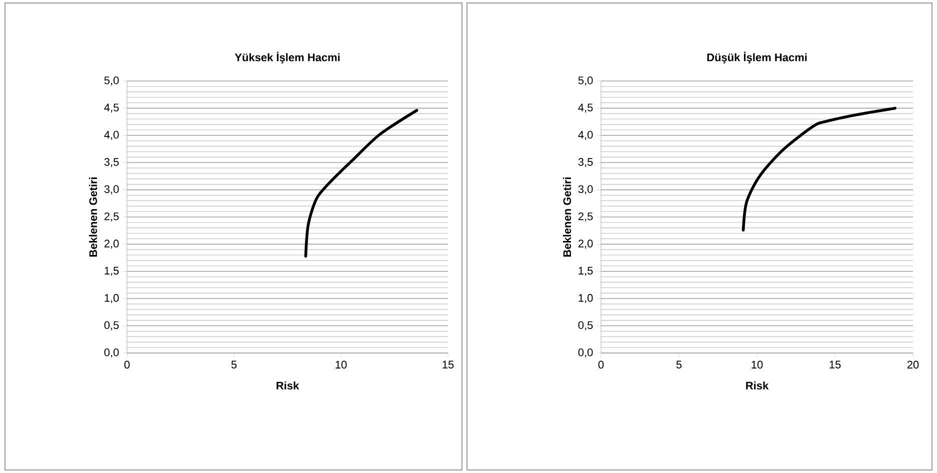  What do you see at coordinates (287, 58) in the screenshot?
I see `chart-title: Yüksek İşlem Hacmi` at bounding box center [287, 58].